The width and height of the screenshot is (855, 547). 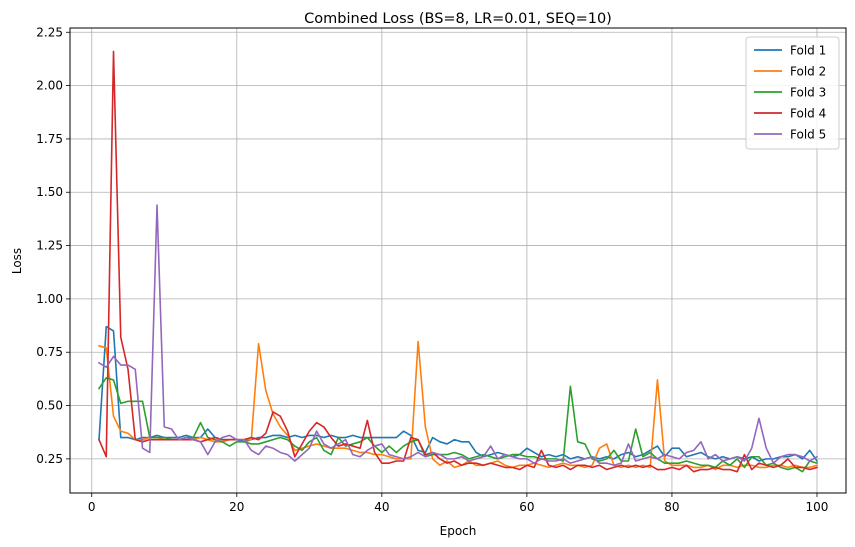 I want to click on x-tick-label: 60, so click(x=526, y=507).